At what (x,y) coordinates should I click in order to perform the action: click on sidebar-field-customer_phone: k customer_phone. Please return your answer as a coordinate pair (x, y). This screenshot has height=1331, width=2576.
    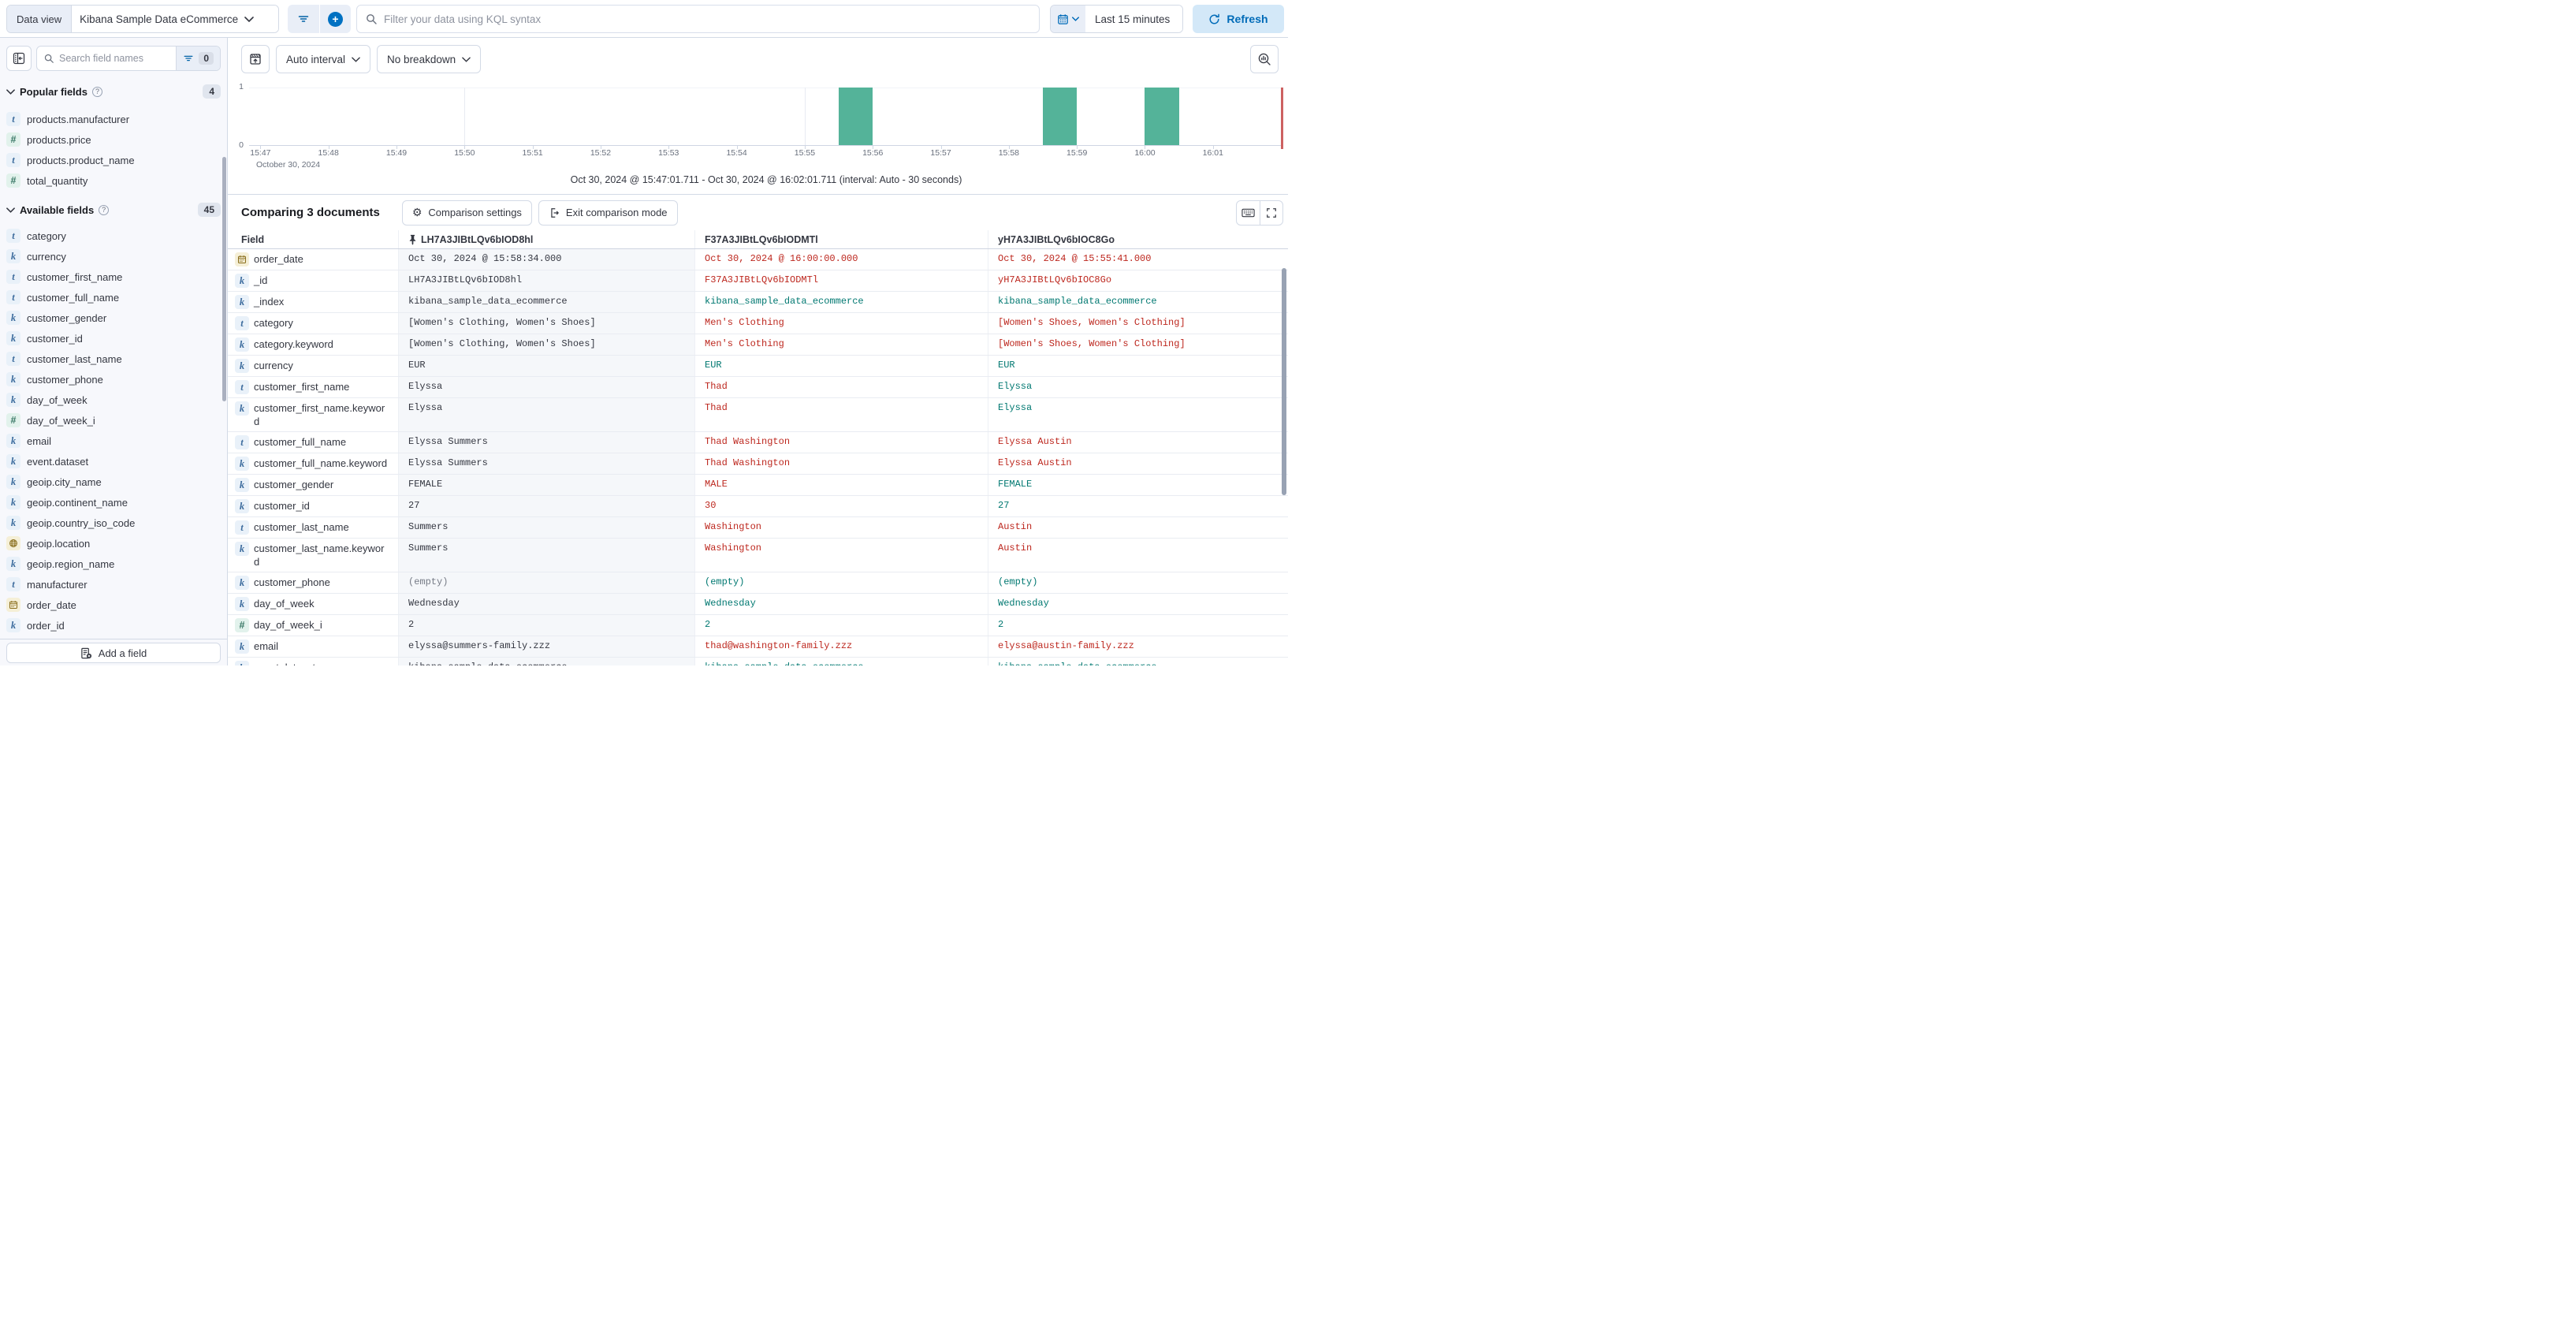
    Looking at the image, I should click on (116, 379).